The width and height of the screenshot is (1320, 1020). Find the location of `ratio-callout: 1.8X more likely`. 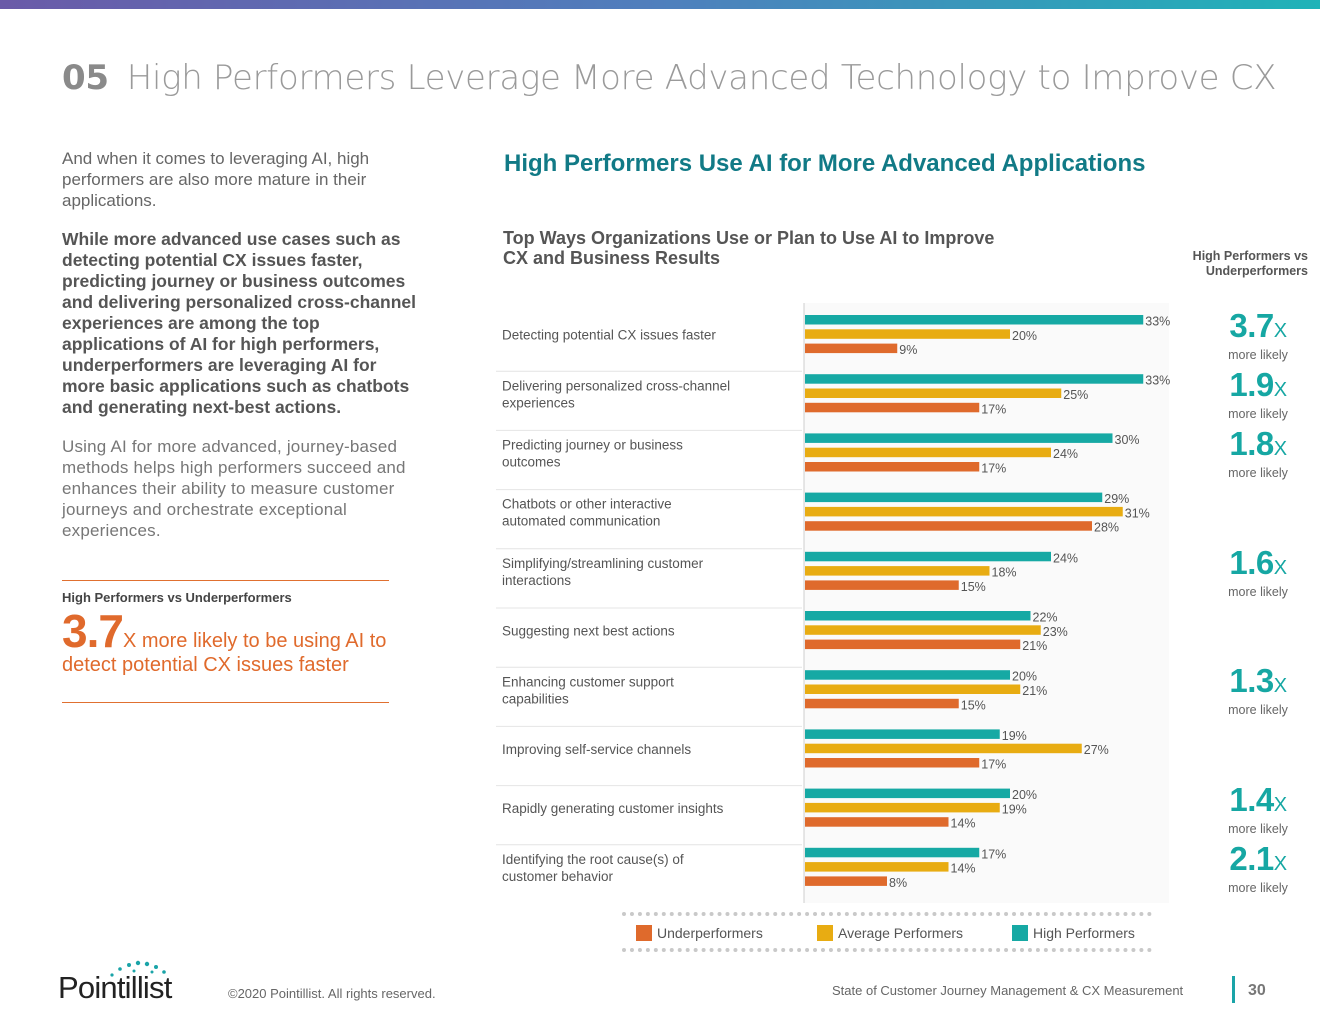

ratio-callout: 1.8X more likely is located at coordinates (1258, 453).